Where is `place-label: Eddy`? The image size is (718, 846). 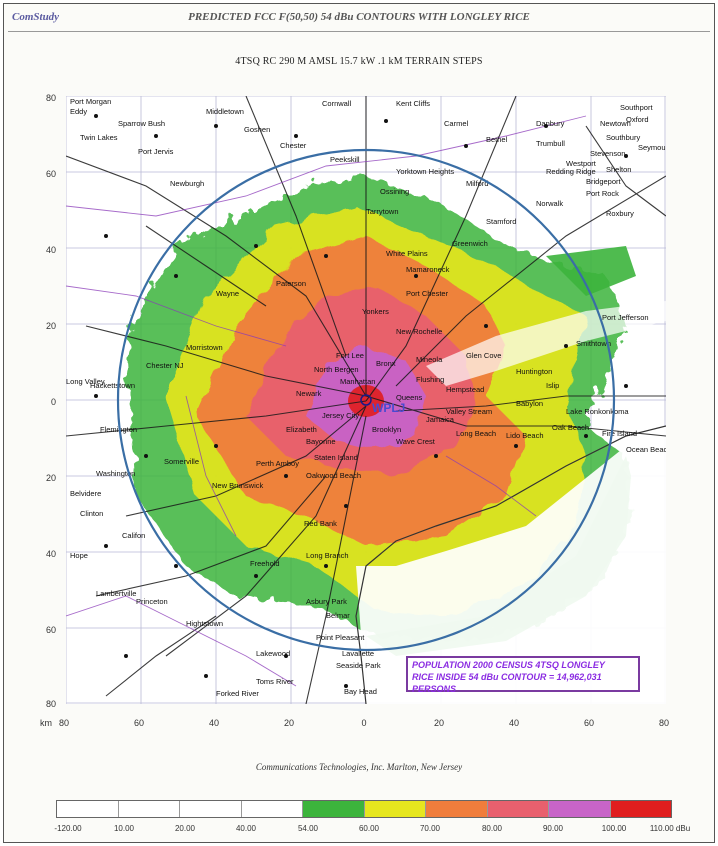
place-label: Eddy is located at coordinates (78, 111).